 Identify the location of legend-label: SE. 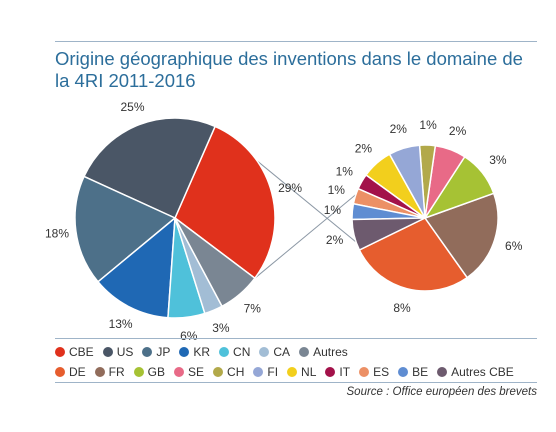
(196, 372).